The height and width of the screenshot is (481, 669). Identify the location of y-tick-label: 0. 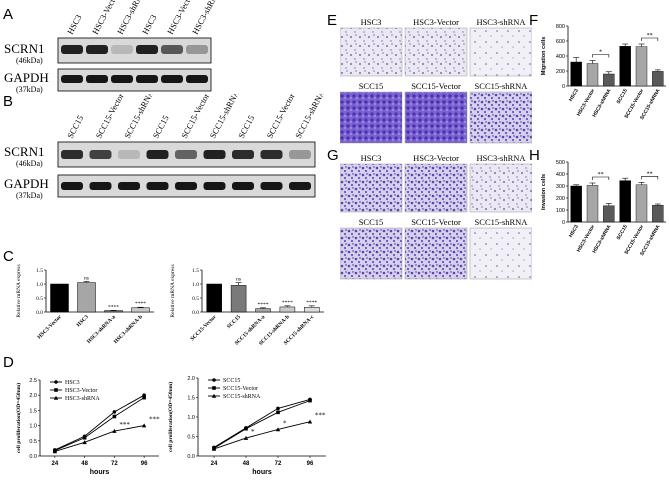
(563, 87).